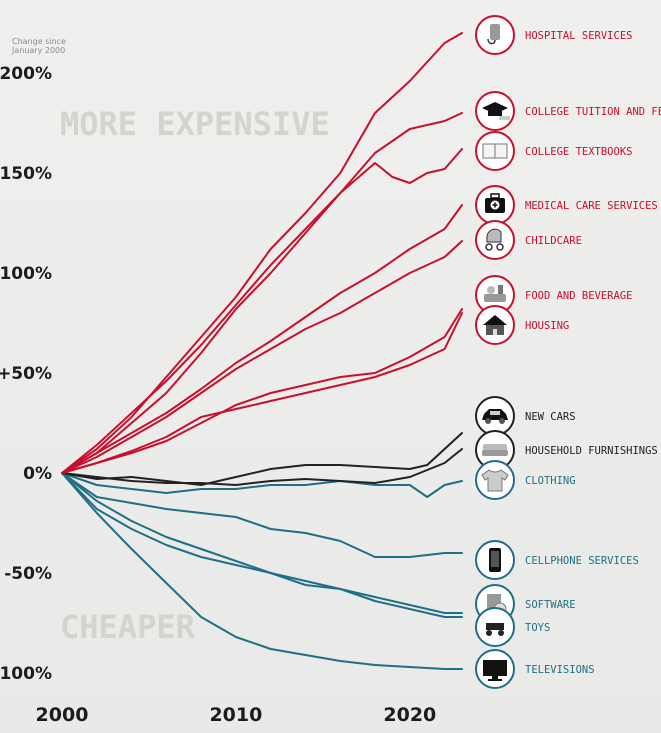 The width and height of the screenshot is (661, 733). I want to click on y-tick-label: 0%, so click(37, 474).